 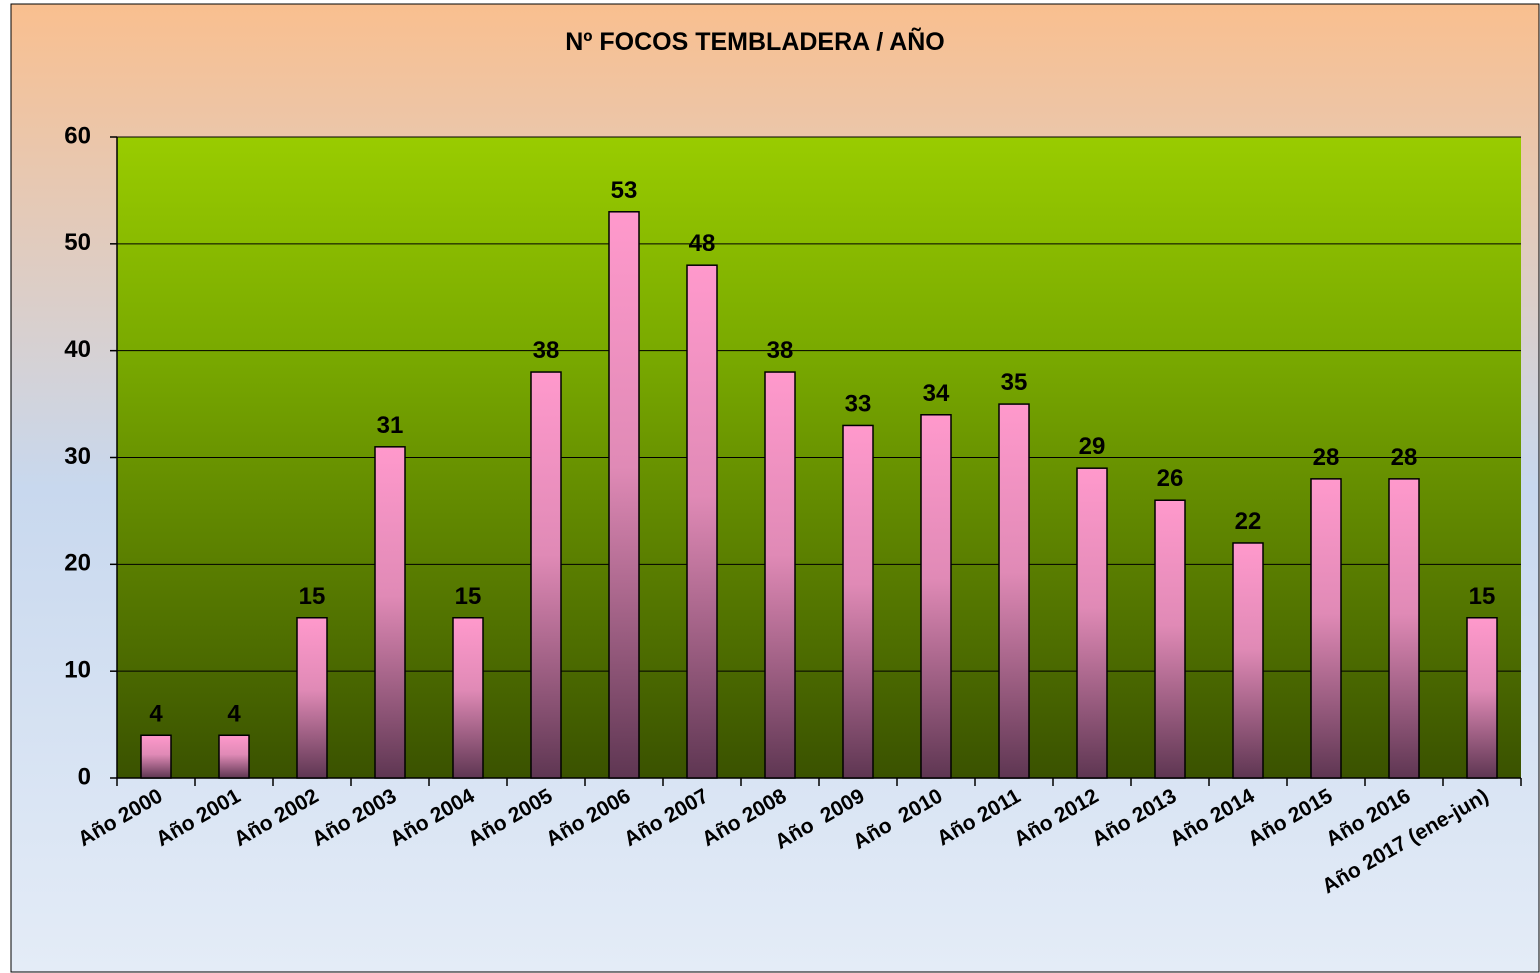 What do you see at coordinates (77, 456) in the screenshot?
I see `y-tick-label: 30` at bounding box center [77, 456].